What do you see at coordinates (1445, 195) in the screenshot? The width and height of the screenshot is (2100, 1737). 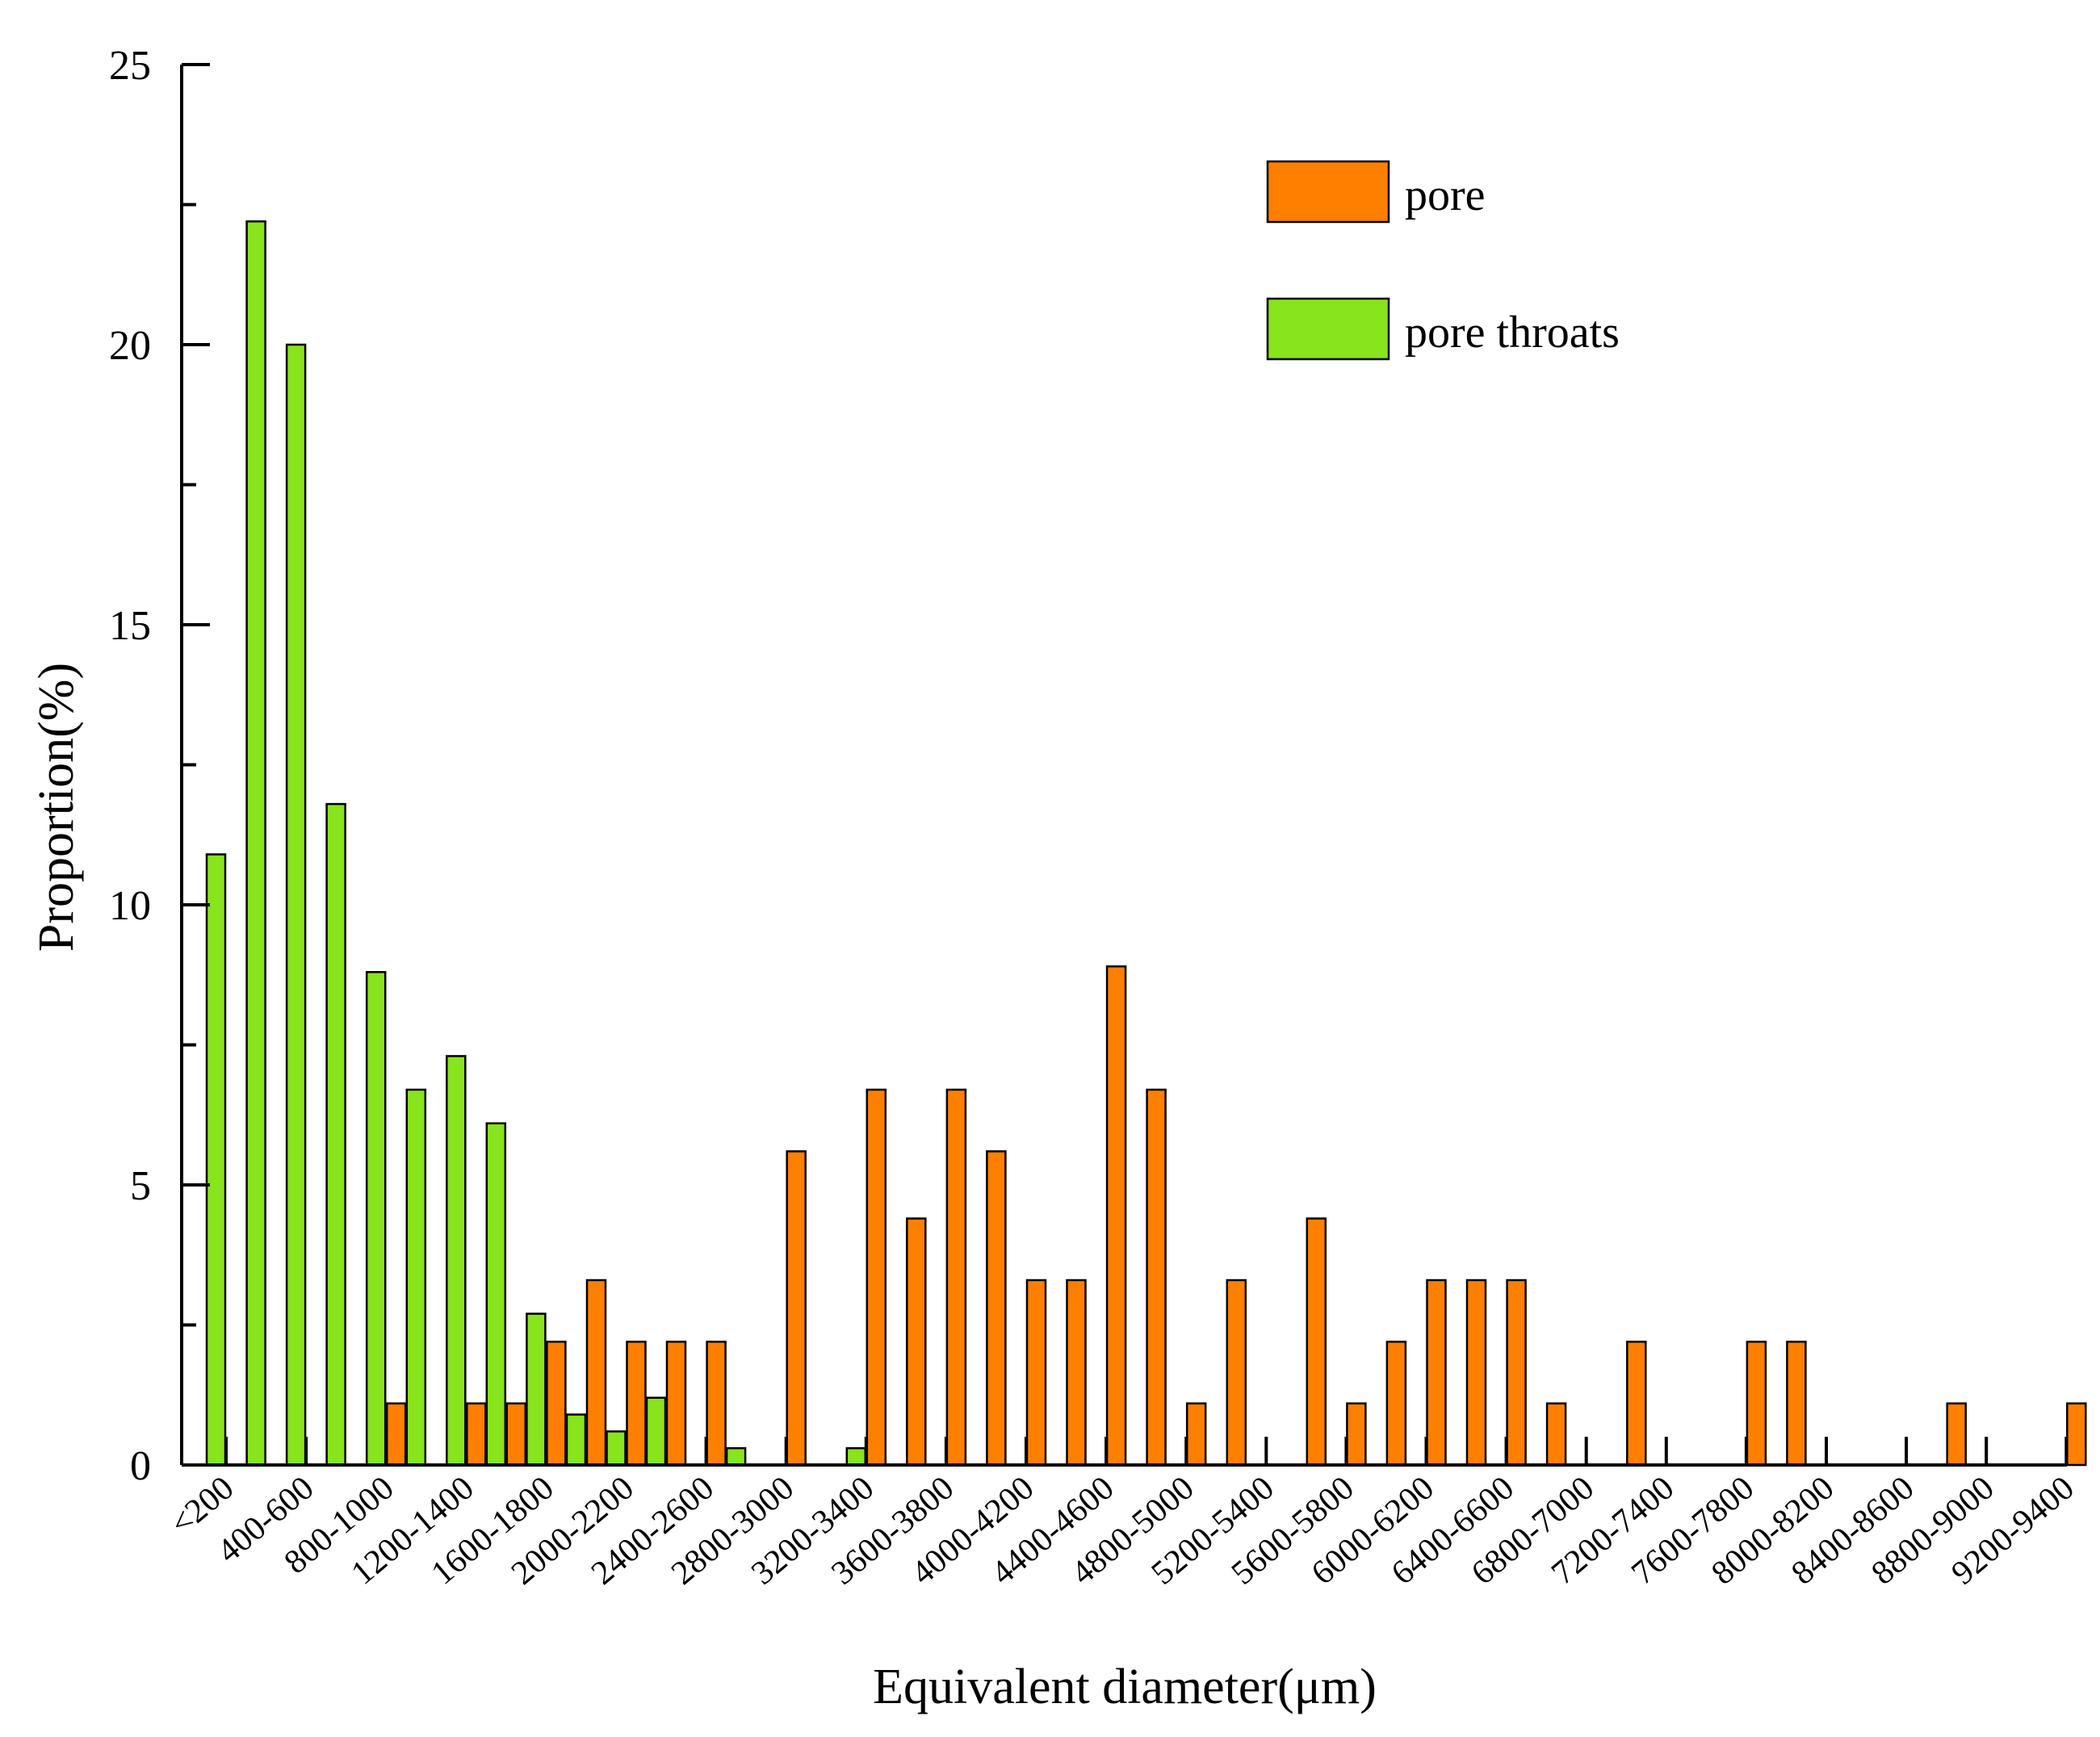 I see `legend-label-pore: pore` at bounding box center [1445, 195].